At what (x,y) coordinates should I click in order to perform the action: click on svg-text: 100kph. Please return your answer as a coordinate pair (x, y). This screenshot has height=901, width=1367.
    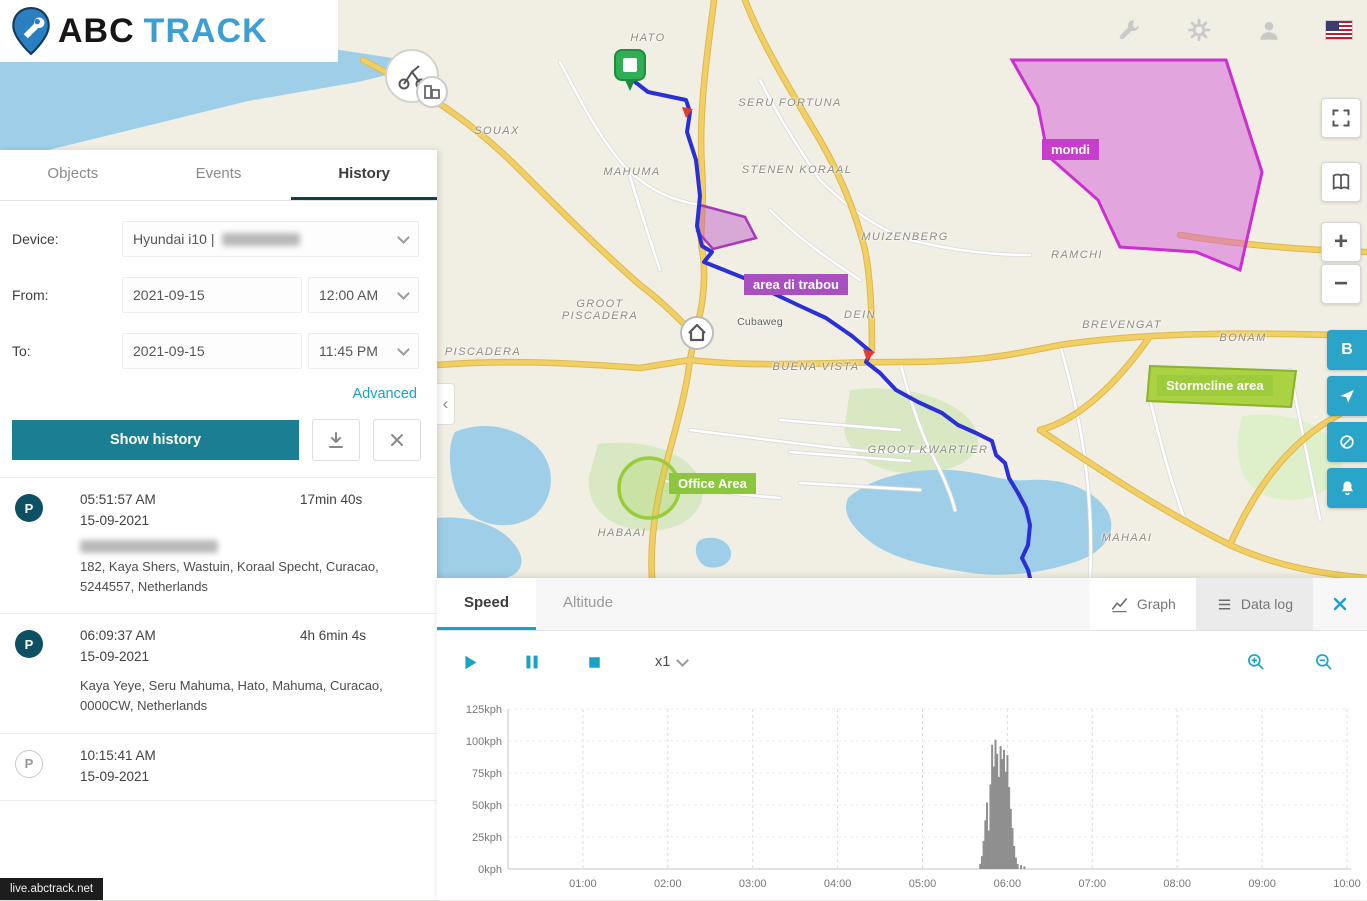
    Looking at the image, I should click on (484, 742).